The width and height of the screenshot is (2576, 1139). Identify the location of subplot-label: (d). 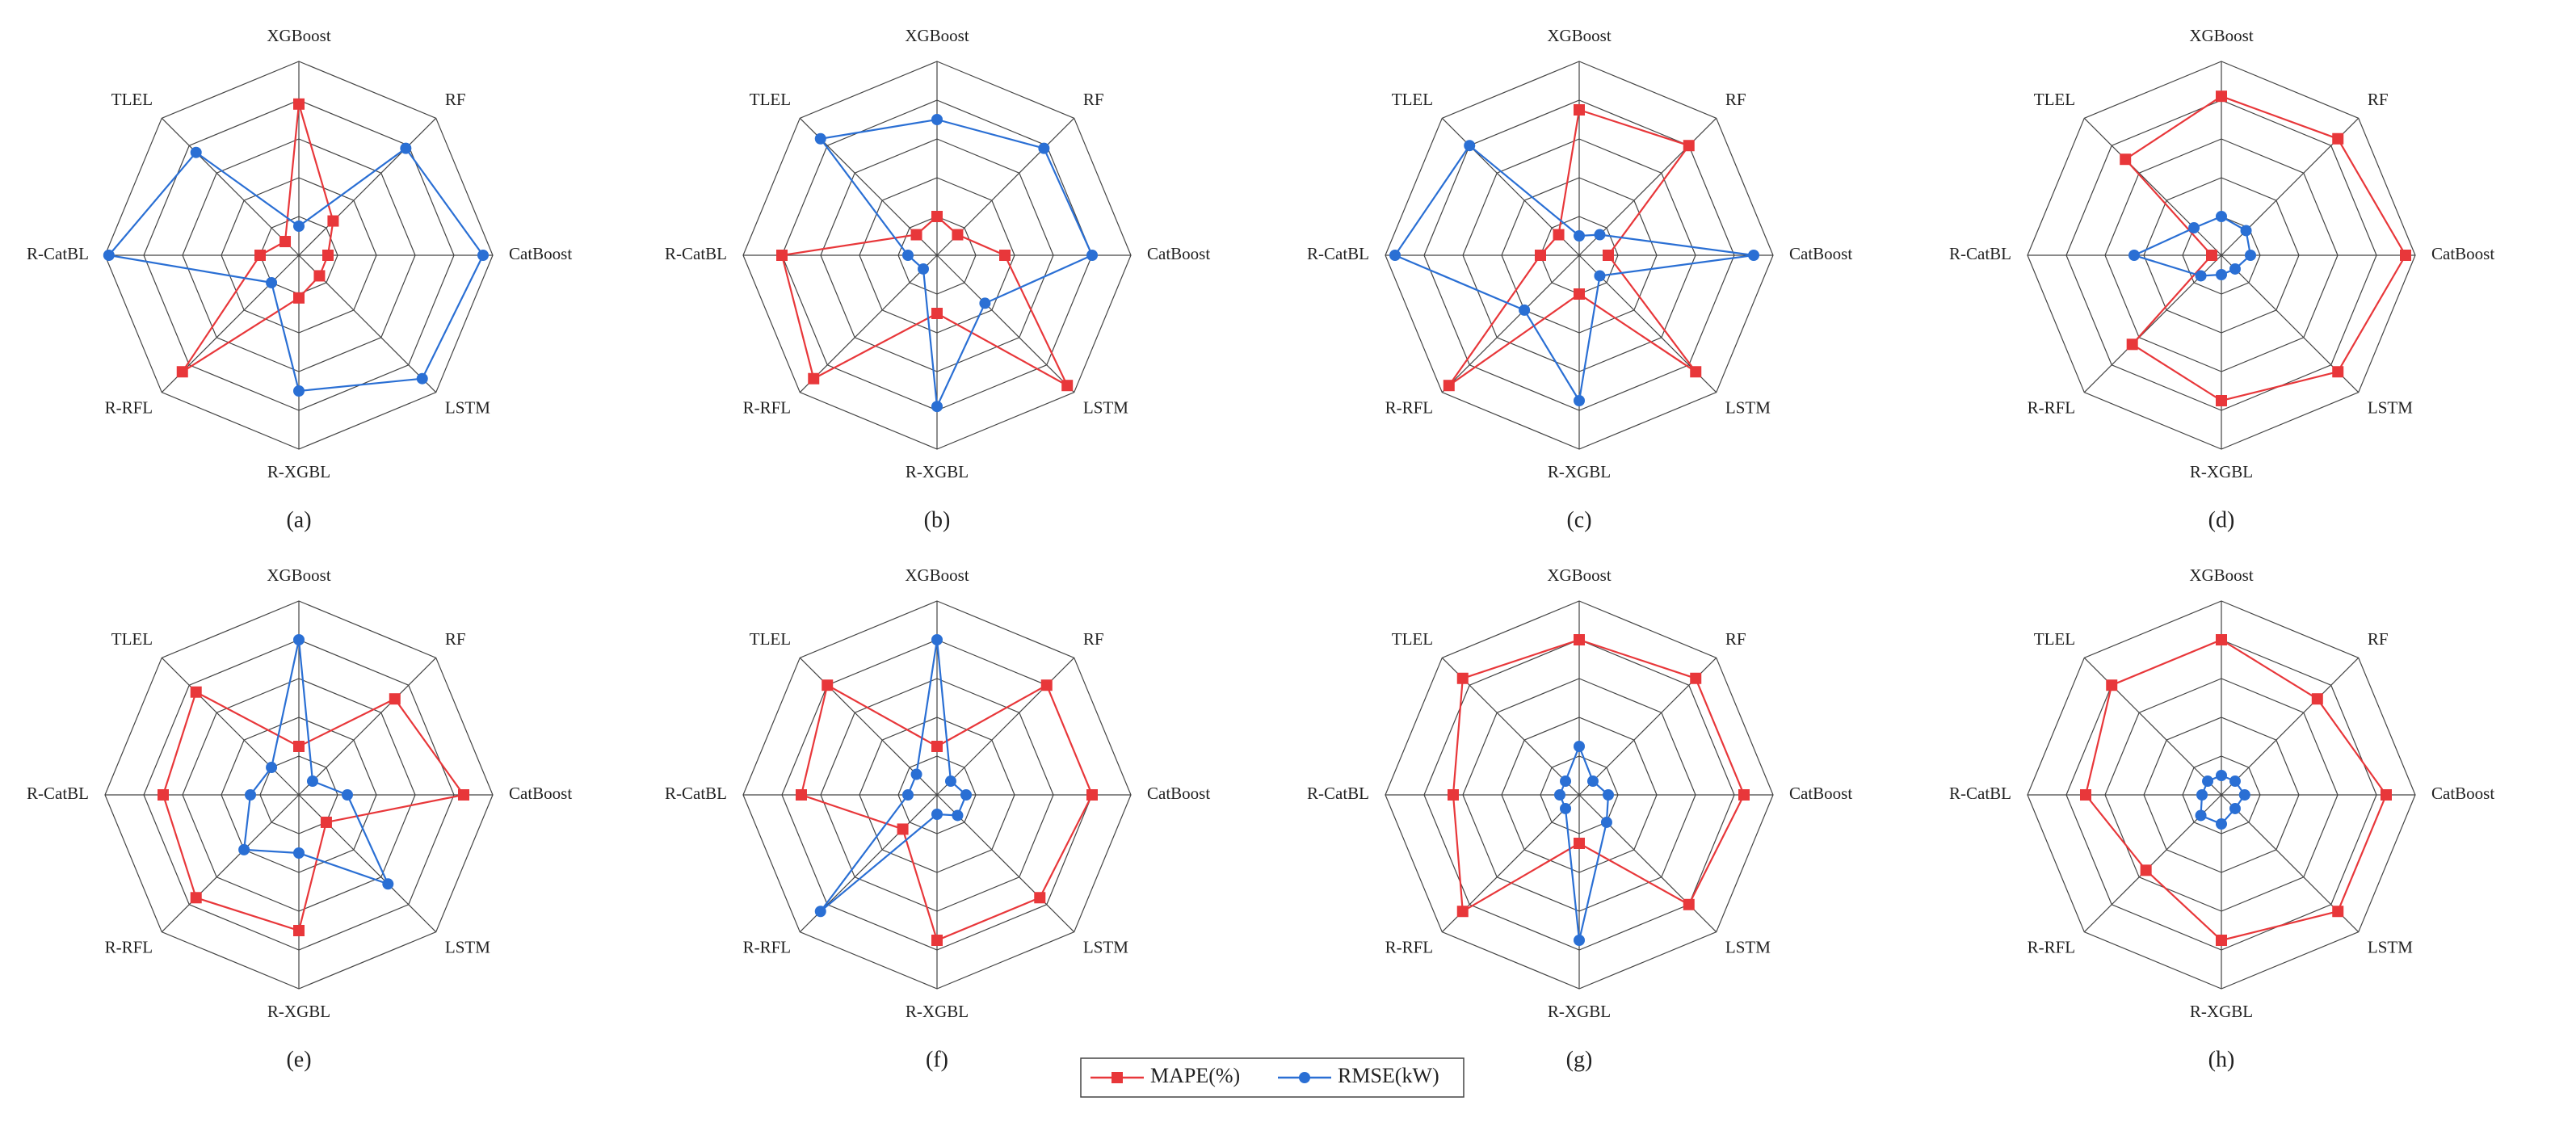
(2222, 519).